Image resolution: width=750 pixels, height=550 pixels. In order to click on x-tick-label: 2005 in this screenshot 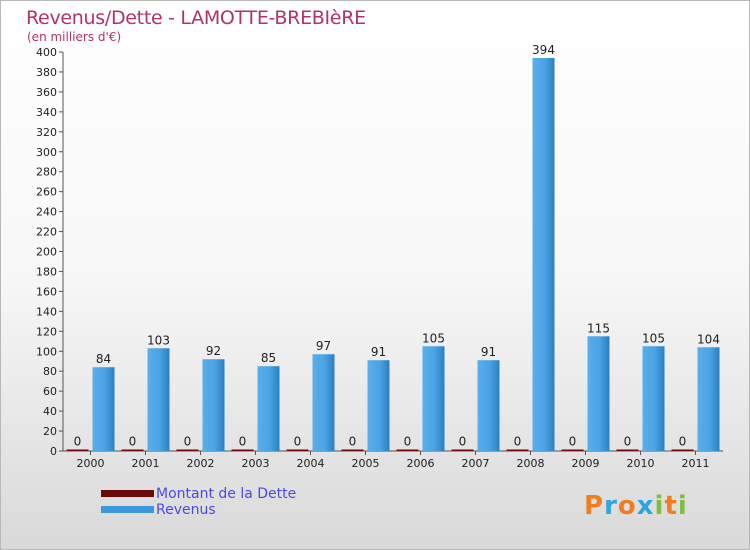, I will do `click(366, 463)`.